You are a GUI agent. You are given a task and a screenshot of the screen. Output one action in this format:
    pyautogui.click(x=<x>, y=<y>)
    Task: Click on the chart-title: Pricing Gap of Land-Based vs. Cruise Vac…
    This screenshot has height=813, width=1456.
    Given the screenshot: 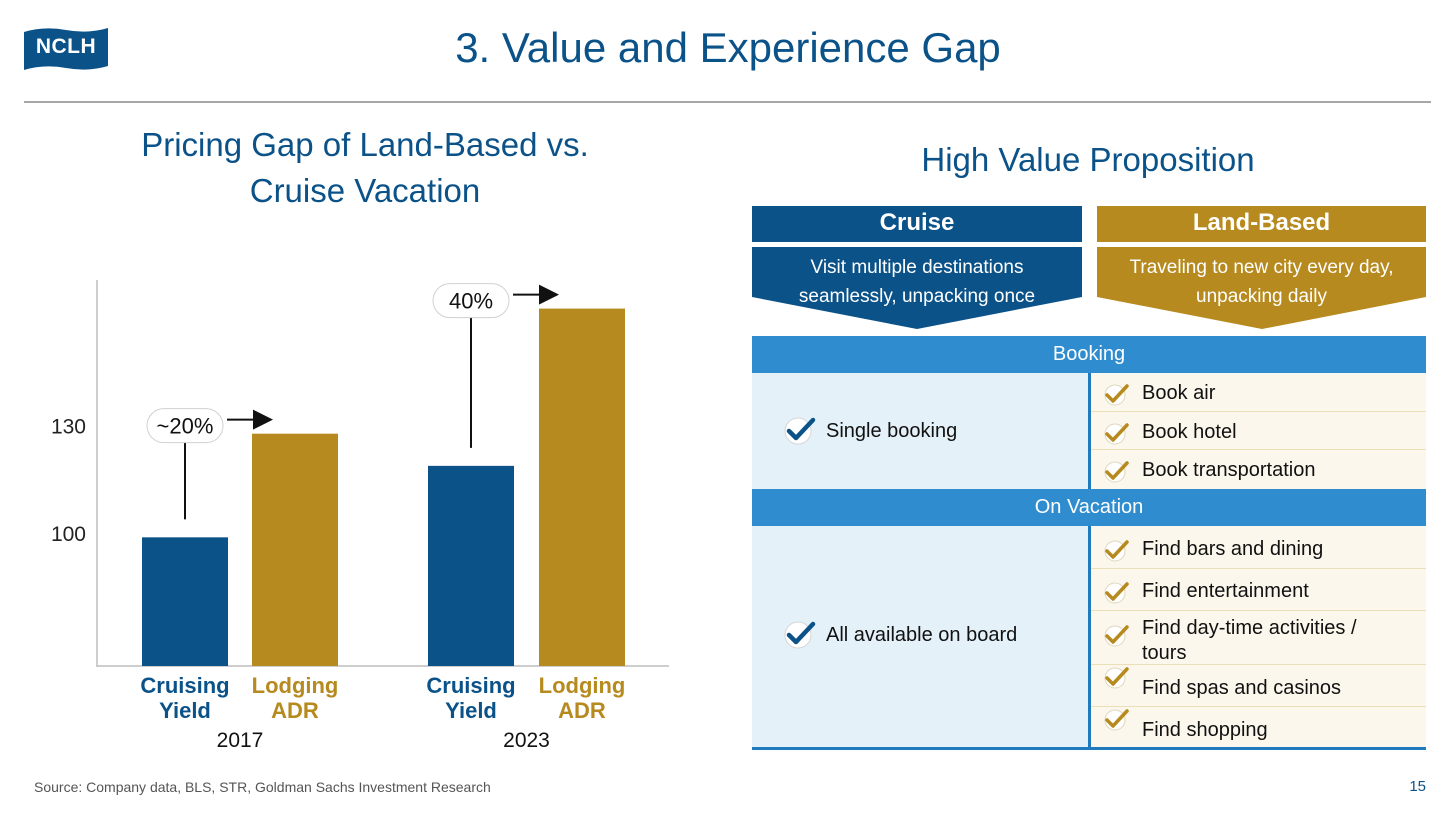 What is the action you would take?
    pyautogui.click(x=365, y=167)
    